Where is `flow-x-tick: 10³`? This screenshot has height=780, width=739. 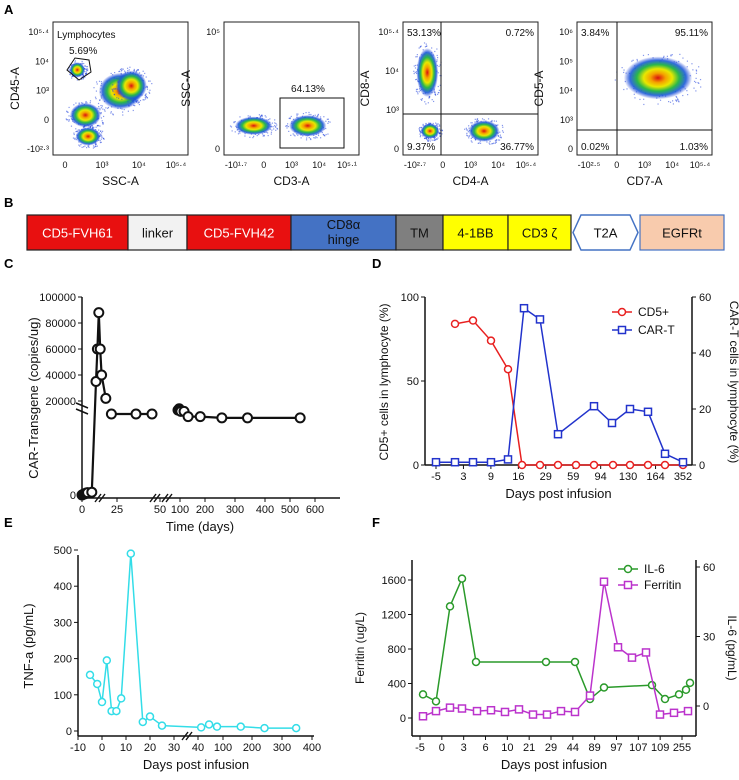
flow-x-tick: 10³ is located at coordinates (644, 165).